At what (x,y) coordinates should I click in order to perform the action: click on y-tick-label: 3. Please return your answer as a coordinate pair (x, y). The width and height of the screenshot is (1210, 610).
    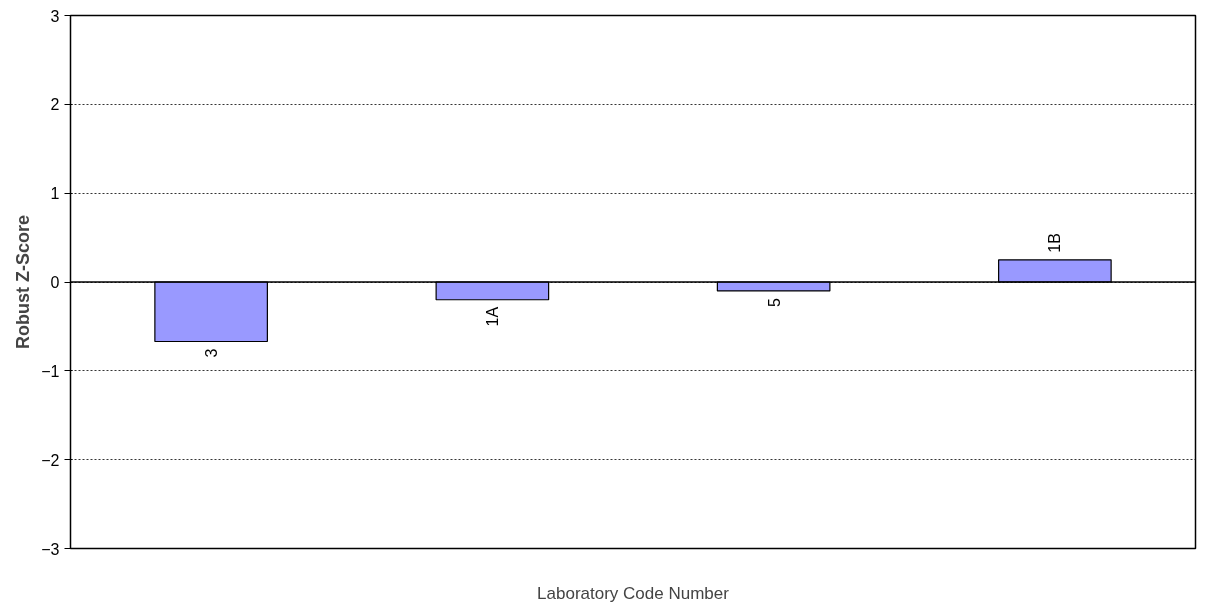
    Looking at the image, I should click on (55, 16).